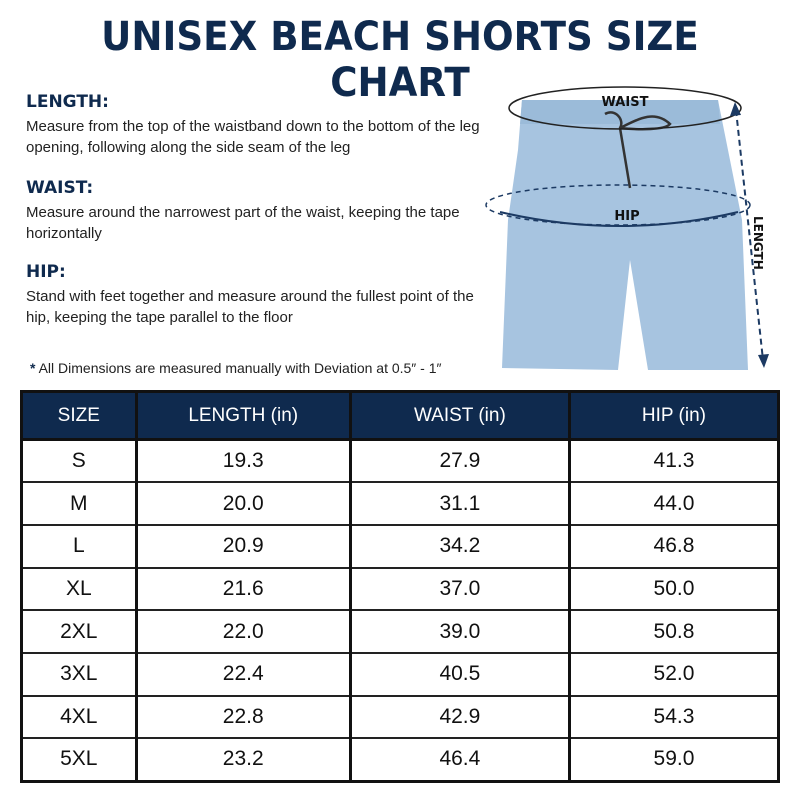  I want to click on cell-waist: 46.4, so click(459, 759).